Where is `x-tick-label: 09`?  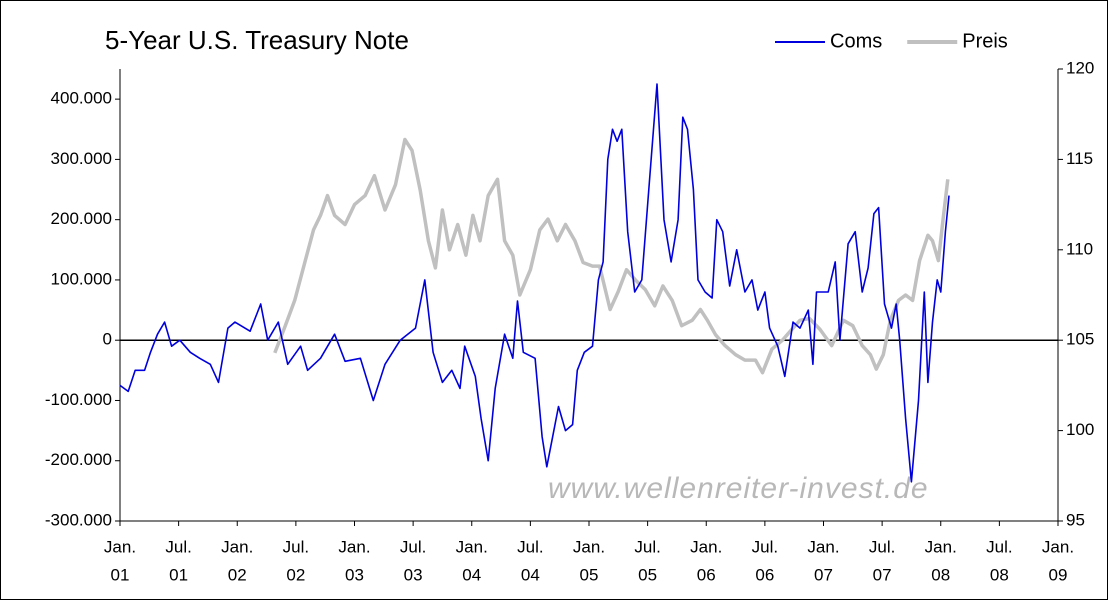
x-tick-label: 09 is located at coordinates (1058, 574).